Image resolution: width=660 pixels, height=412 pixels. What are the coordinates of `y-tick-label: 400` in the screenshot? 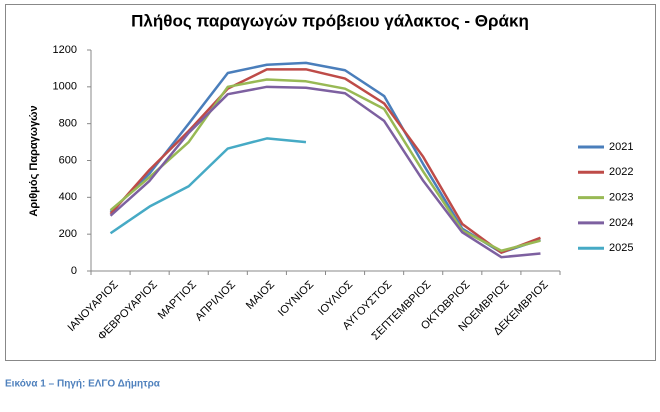 It's located at (68, 197).